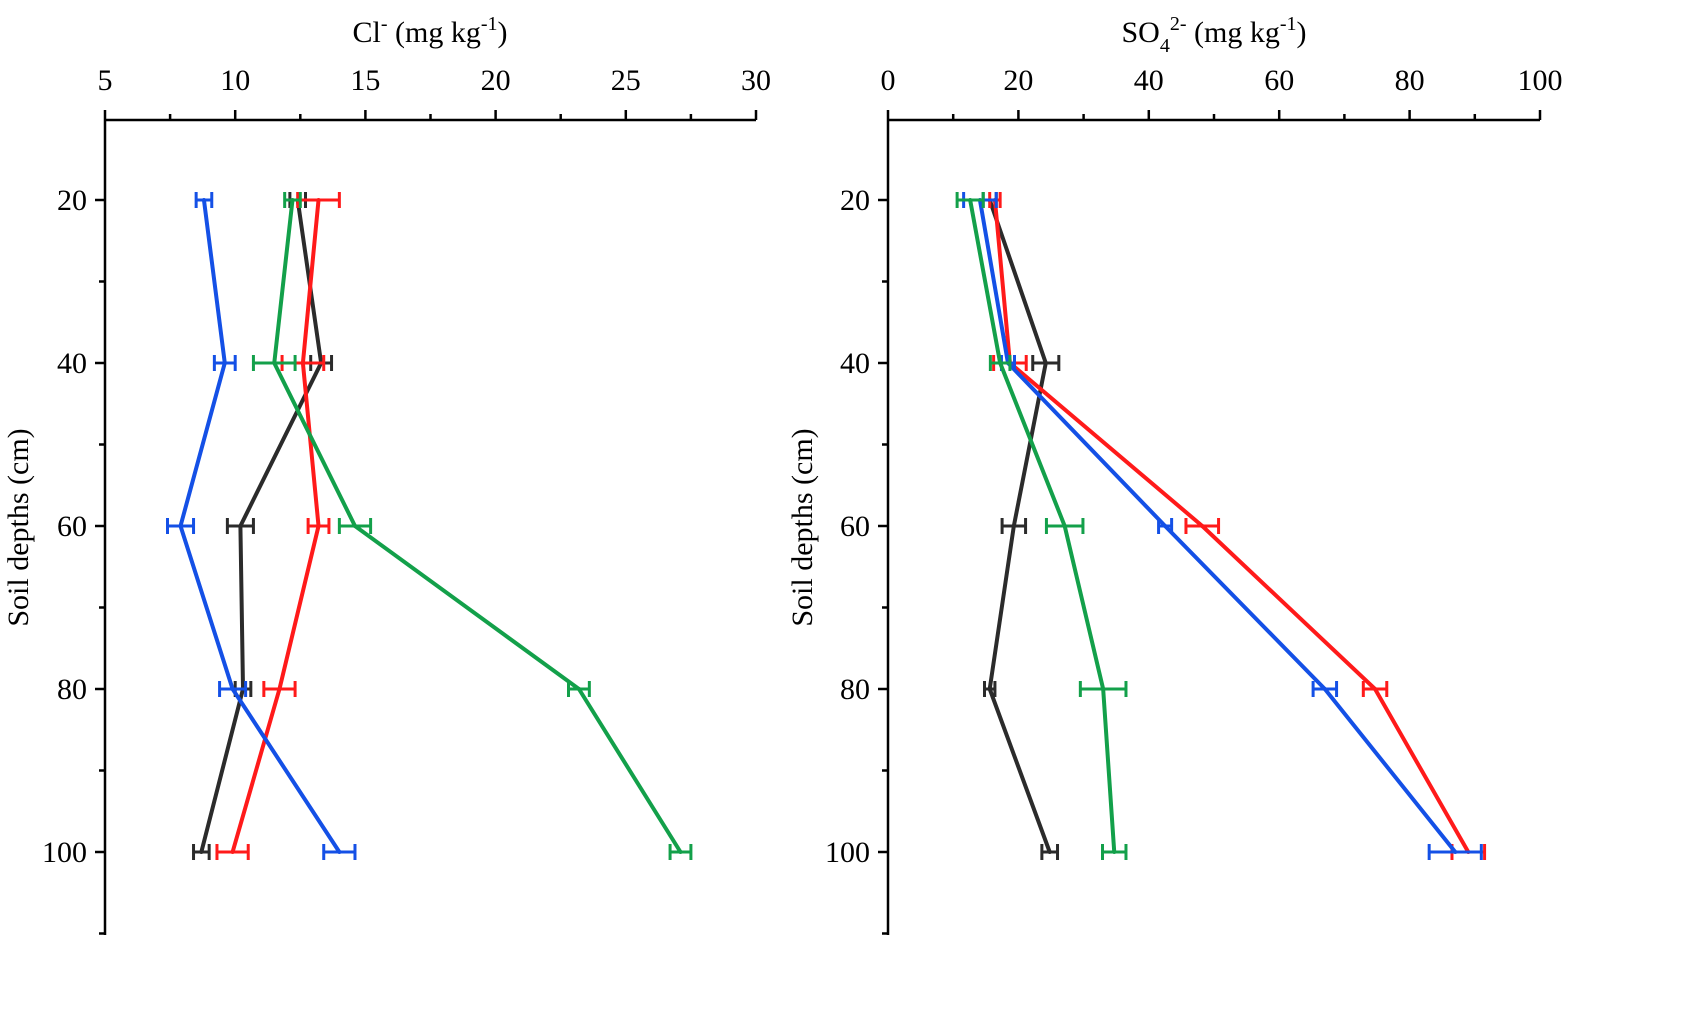 Image resolution: width=1694 pixels, height=1014 pixels. Describe the element at coordinates (1140, 32) in the screenshot. I see `x-axis-title-part: SO` at that location.